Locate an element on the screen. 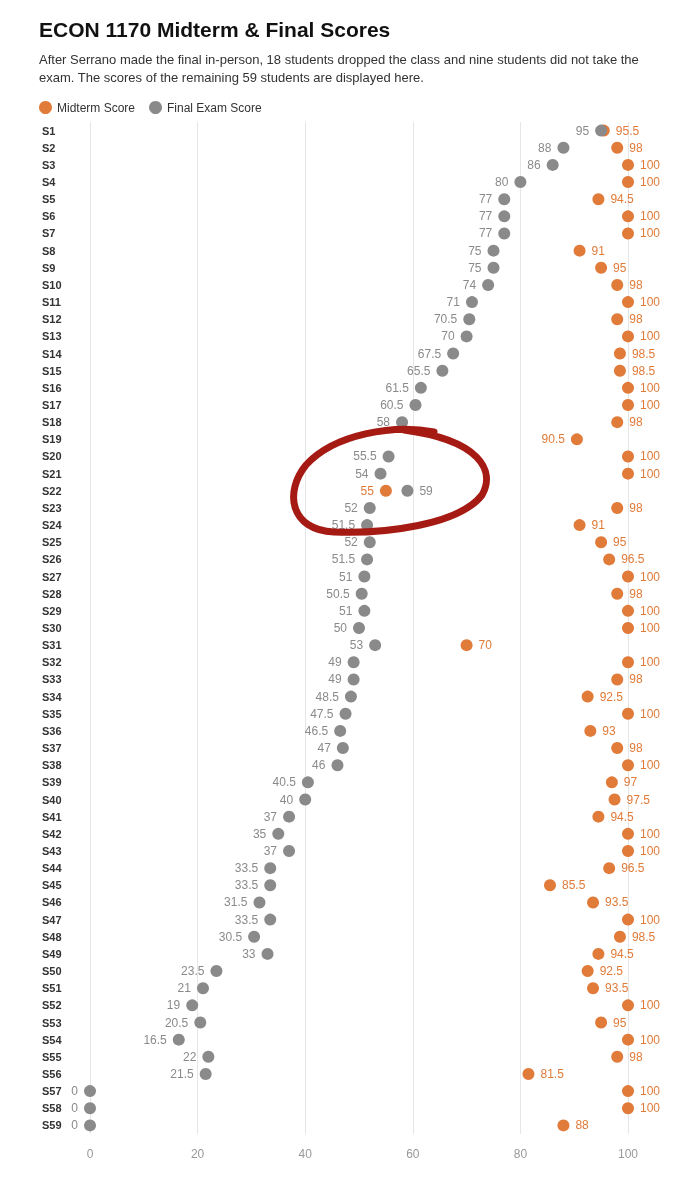  data-label: 95 is located at coordinates (620, 267).